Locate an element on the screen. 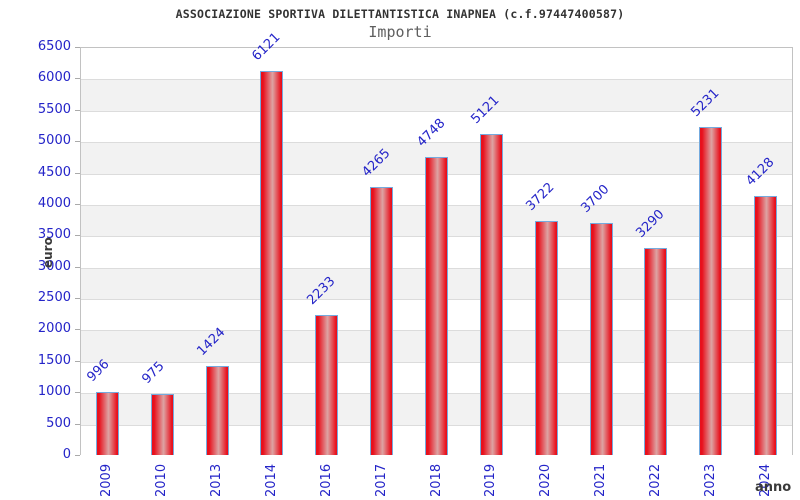 The image size is (800, 500). x-tick-label: 2010 is located at coordinates (162, 480).